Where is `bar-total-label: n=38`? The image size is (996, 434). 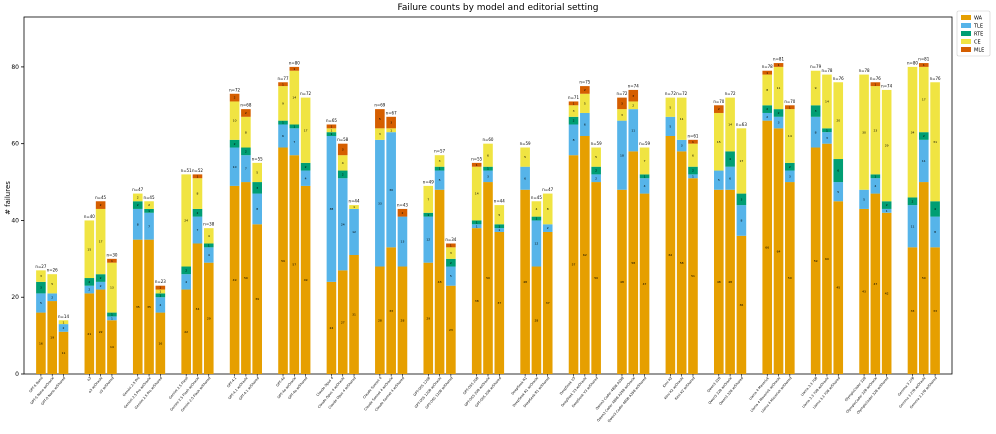 bar-total-label: n=38 is located at coordinates (208, 224).